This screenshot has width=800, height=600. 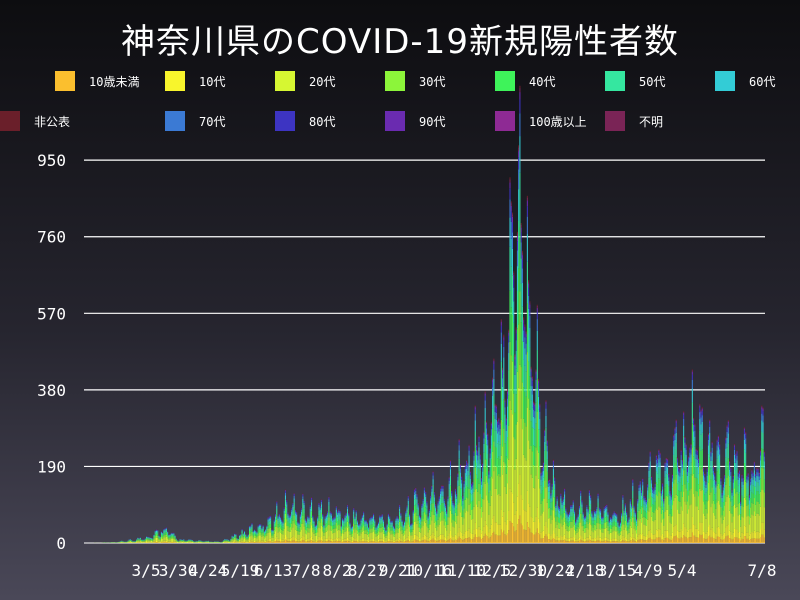 I want to click on y-tick-label: 380, so click(x=51, y=390).